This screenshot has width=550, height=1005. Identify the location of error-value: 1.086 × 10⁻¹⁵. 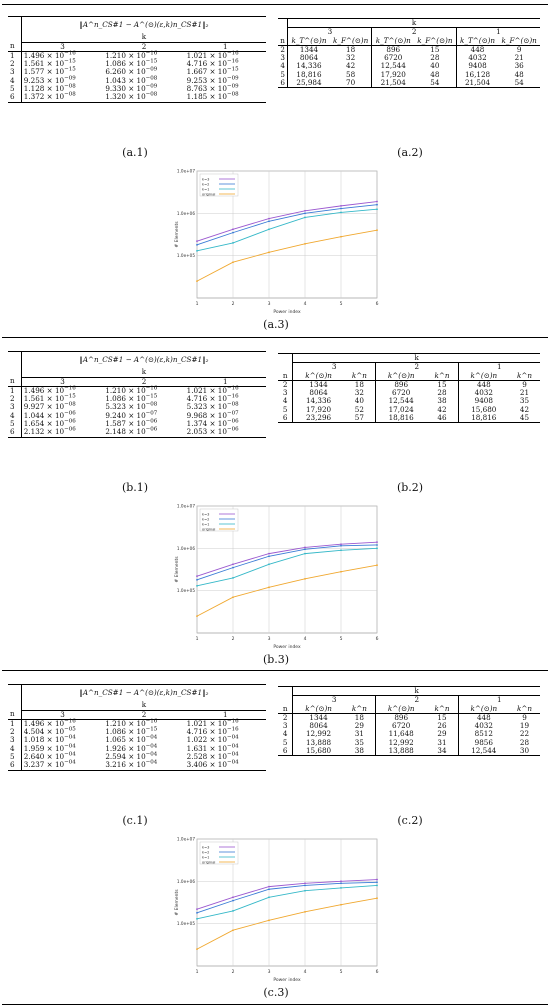
(131, 398).